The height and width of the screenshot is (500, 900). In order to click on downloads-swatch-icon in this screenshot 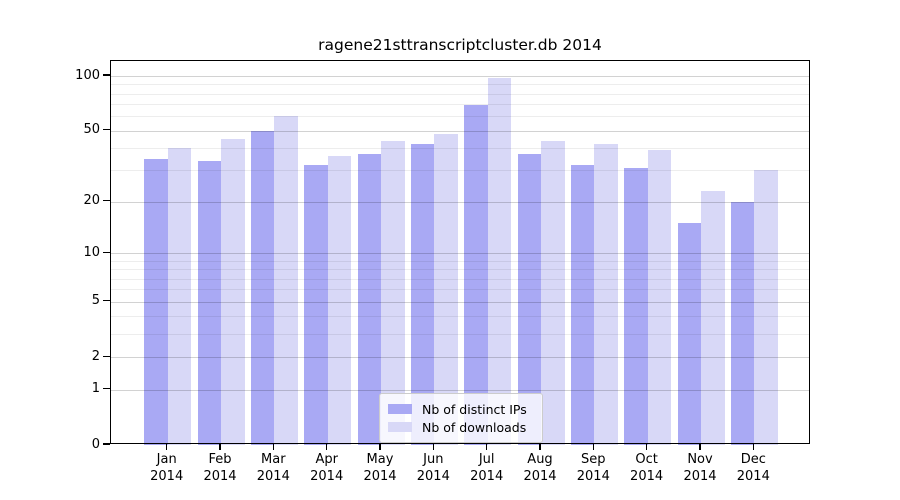, I will do `click(400, 427)`.